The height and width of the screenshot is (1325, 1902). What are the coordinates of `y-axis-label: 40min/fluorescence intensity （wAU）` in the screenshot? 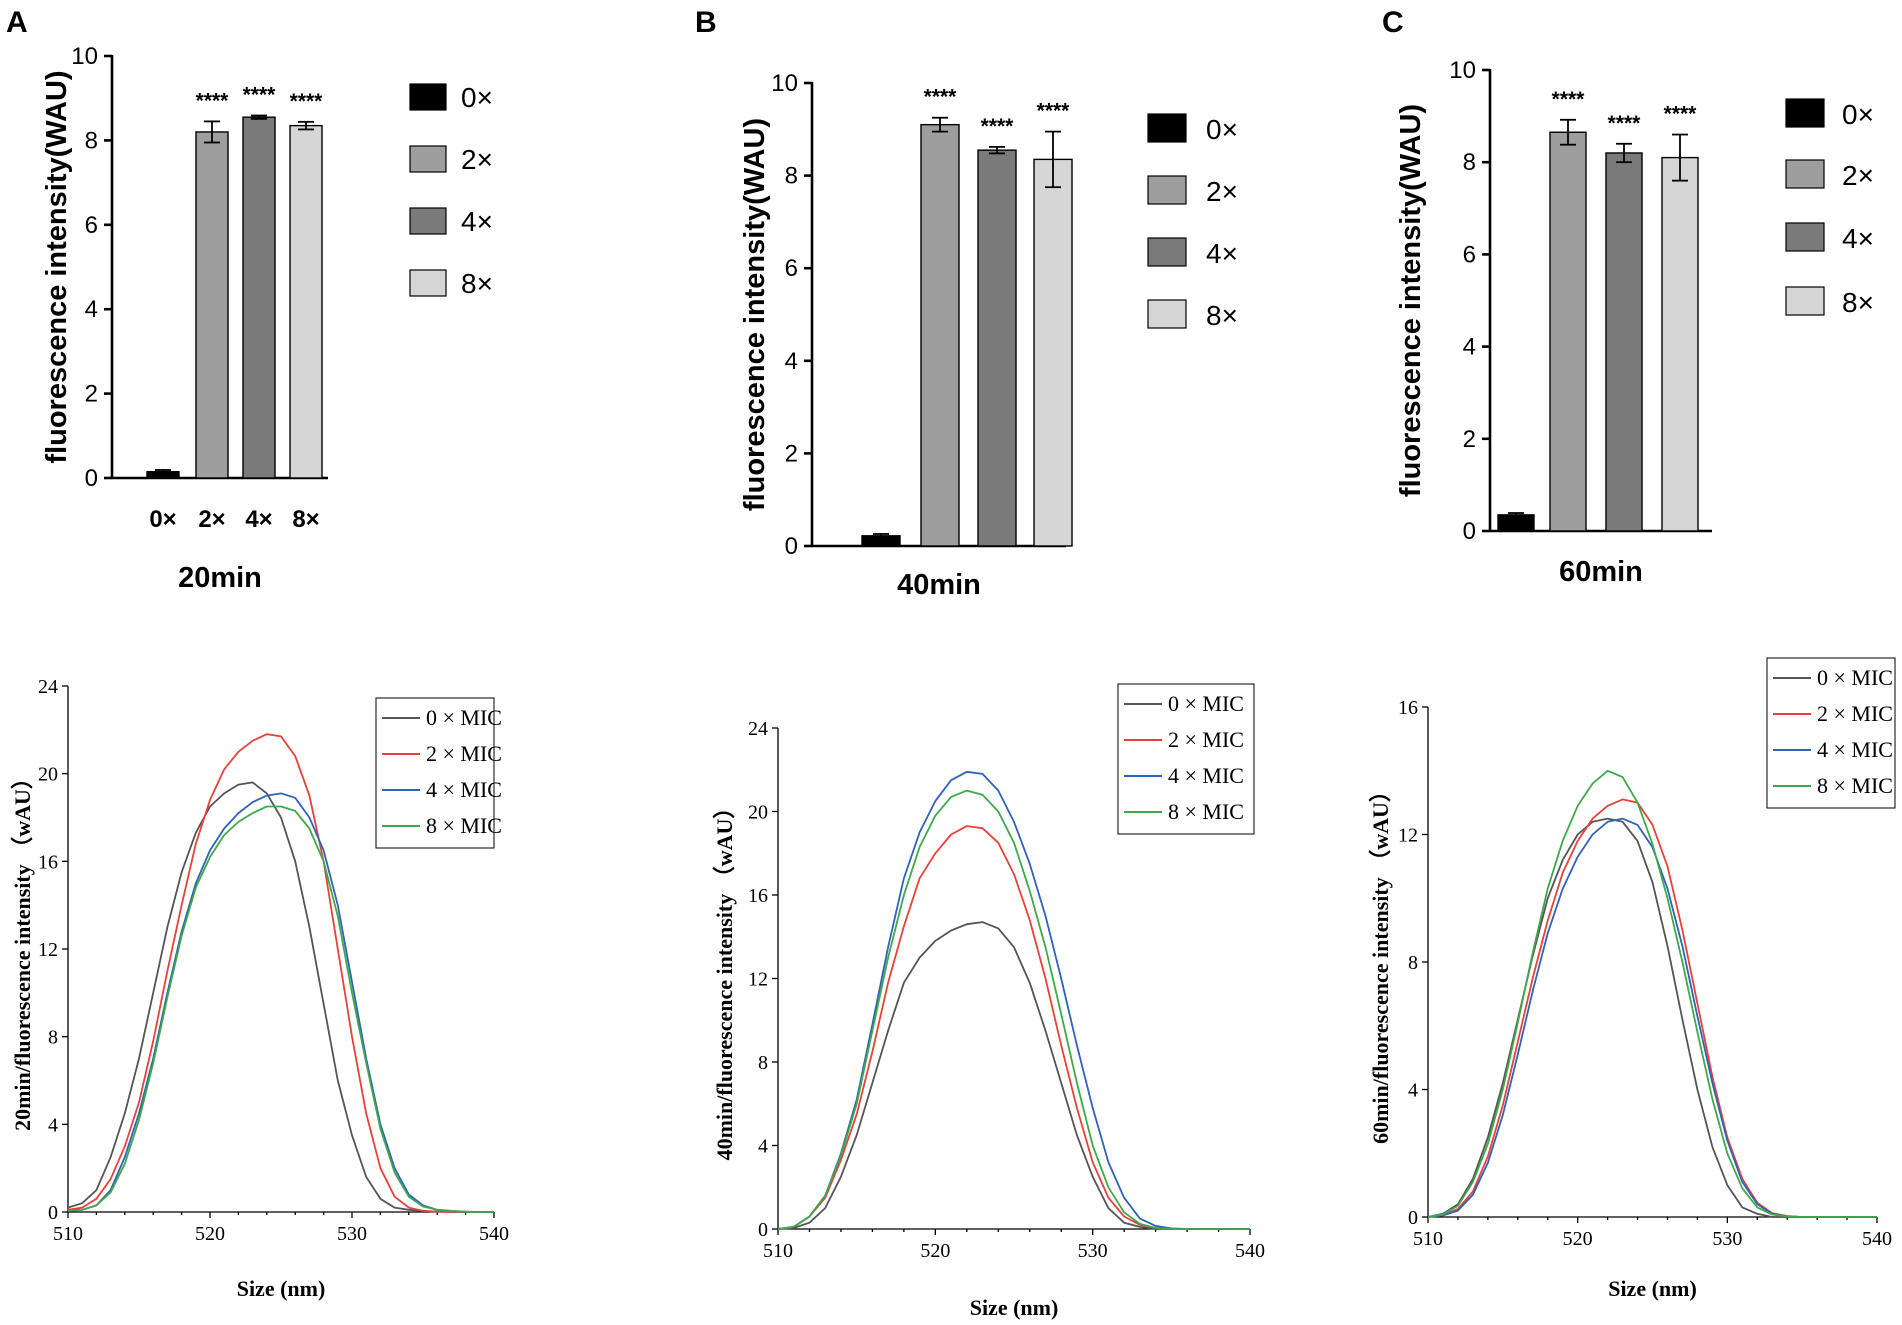 It's located at (724, 979).